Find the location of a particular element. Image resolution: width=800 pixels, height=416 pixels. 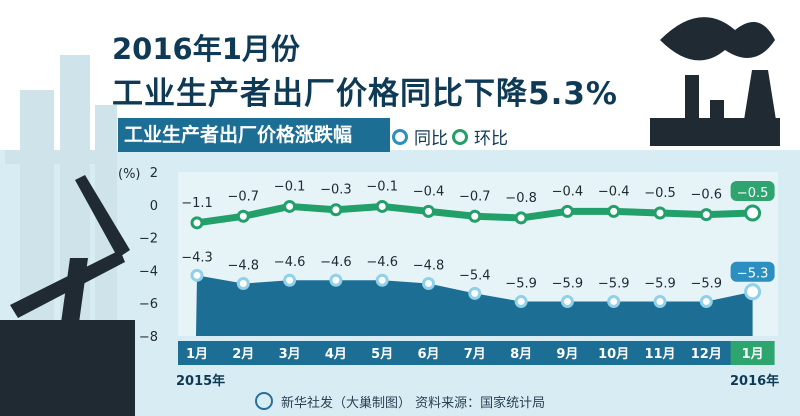

x-tick-label: 4月 is located at coordinates (336, 354).